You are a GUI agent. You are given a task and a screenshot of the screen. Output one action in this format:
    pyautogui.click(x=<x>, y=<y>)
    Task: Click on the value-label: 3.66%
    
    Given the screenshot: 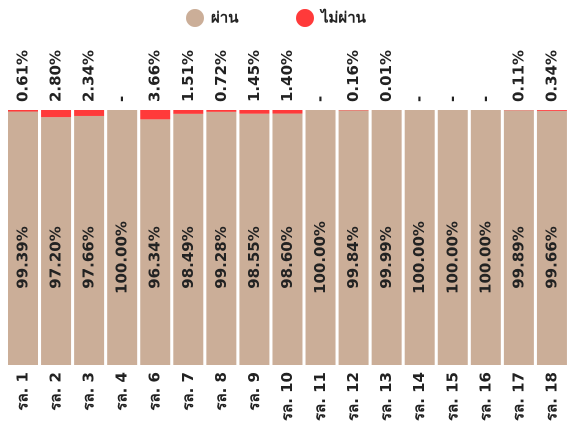 What is the action you would take?
    pyautogui.click(x=155, y=76)
    